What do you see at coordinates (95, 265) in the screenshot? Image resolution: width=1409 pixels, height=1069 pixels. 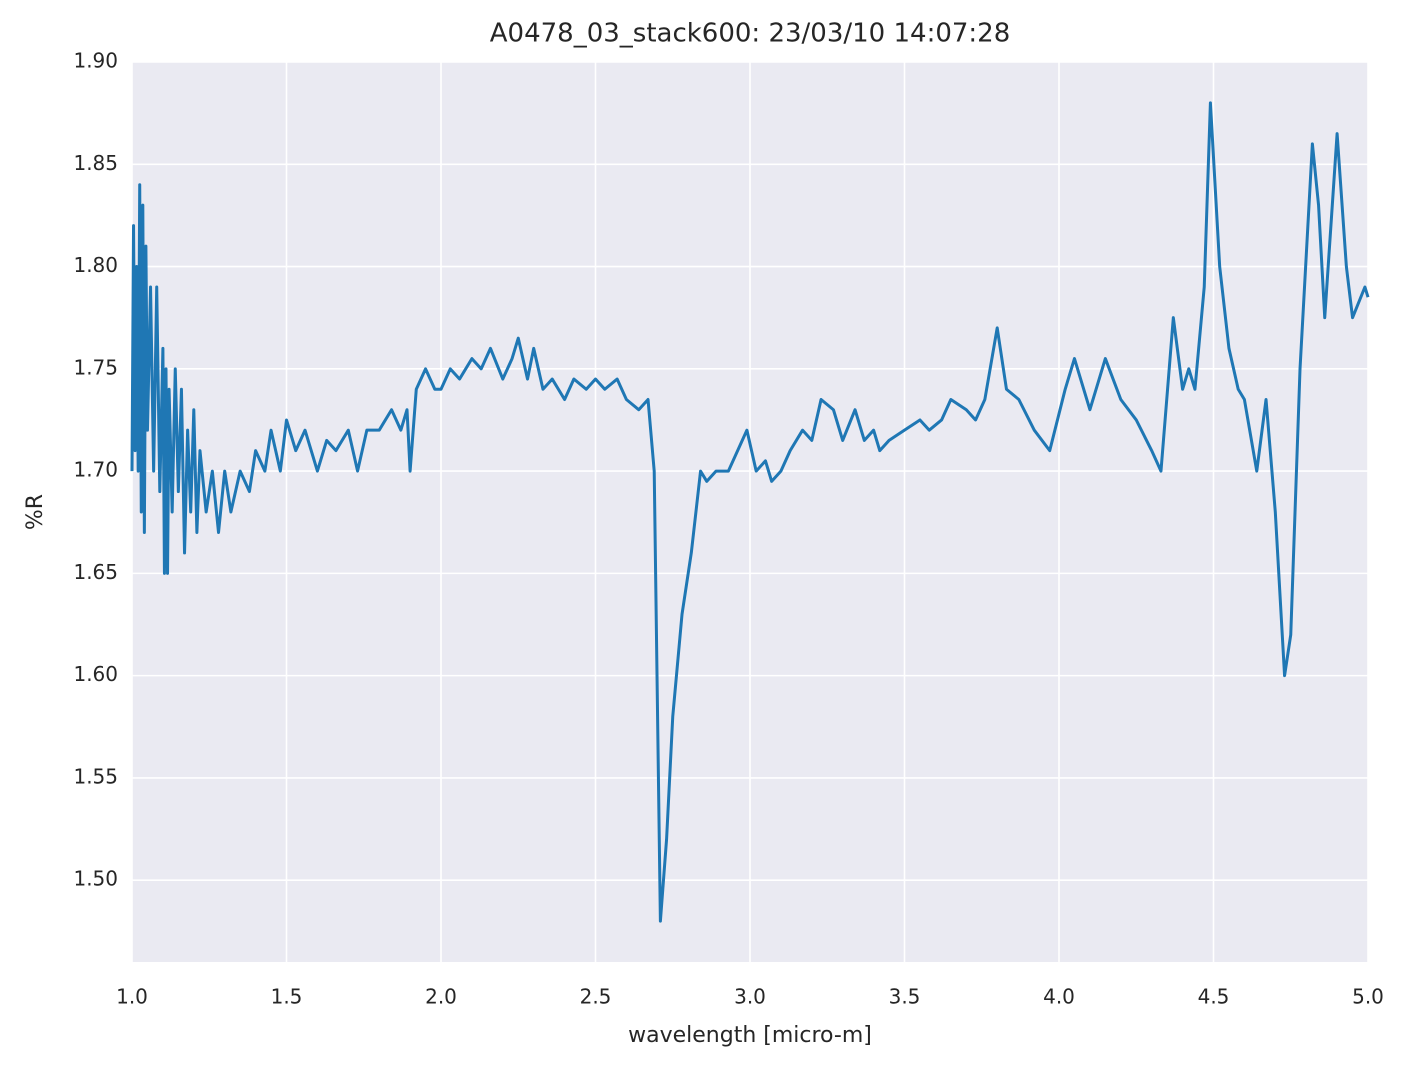 I see `y-tick-label: 1.80` at bounding box center [95, 265].